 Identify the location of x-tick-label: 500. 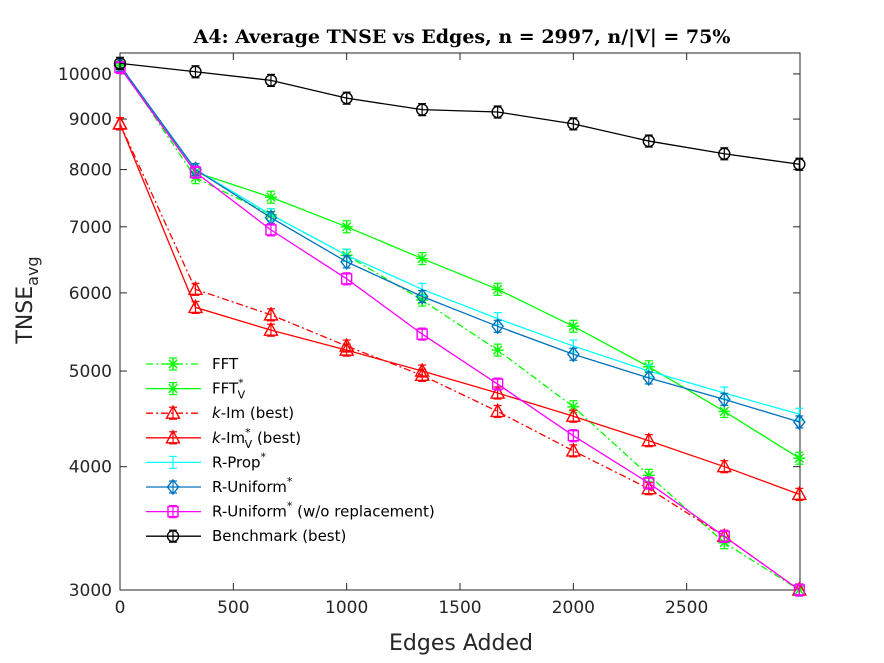
(233, 608).